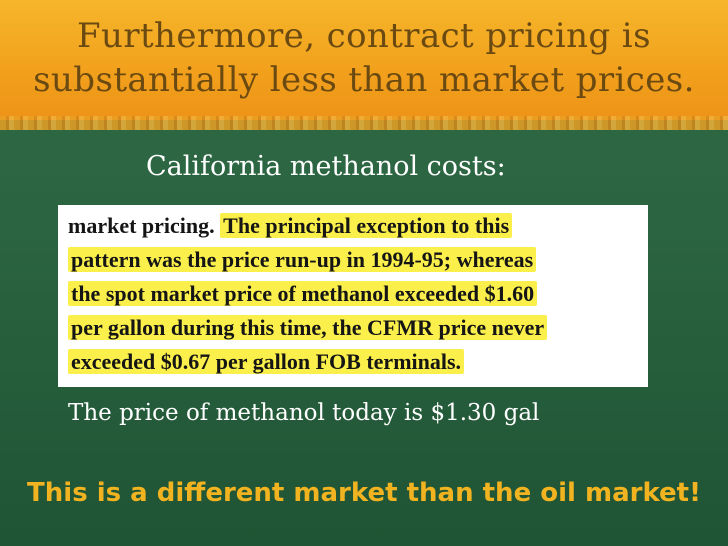 The width and height of the screenshot is (728, 546). What do you see at coordinates (304, 413) in the screenshot?
I see `price-note: The price of methanol today is $1.30 gal` at bounding box center [304, 413].